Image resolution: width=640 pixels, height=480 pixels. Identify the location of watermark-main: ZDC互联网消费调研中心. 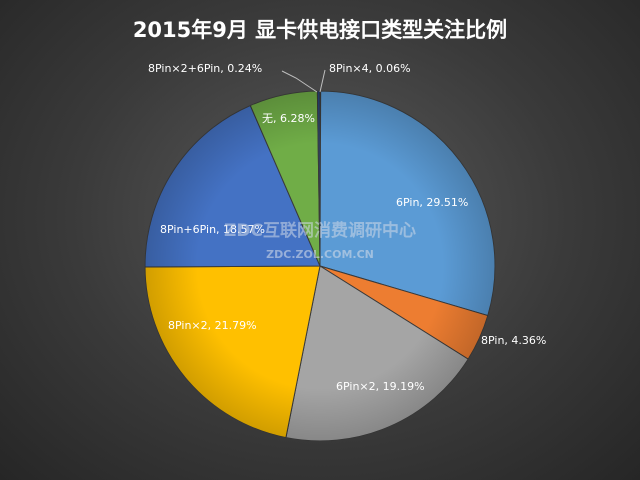
(320, 230).